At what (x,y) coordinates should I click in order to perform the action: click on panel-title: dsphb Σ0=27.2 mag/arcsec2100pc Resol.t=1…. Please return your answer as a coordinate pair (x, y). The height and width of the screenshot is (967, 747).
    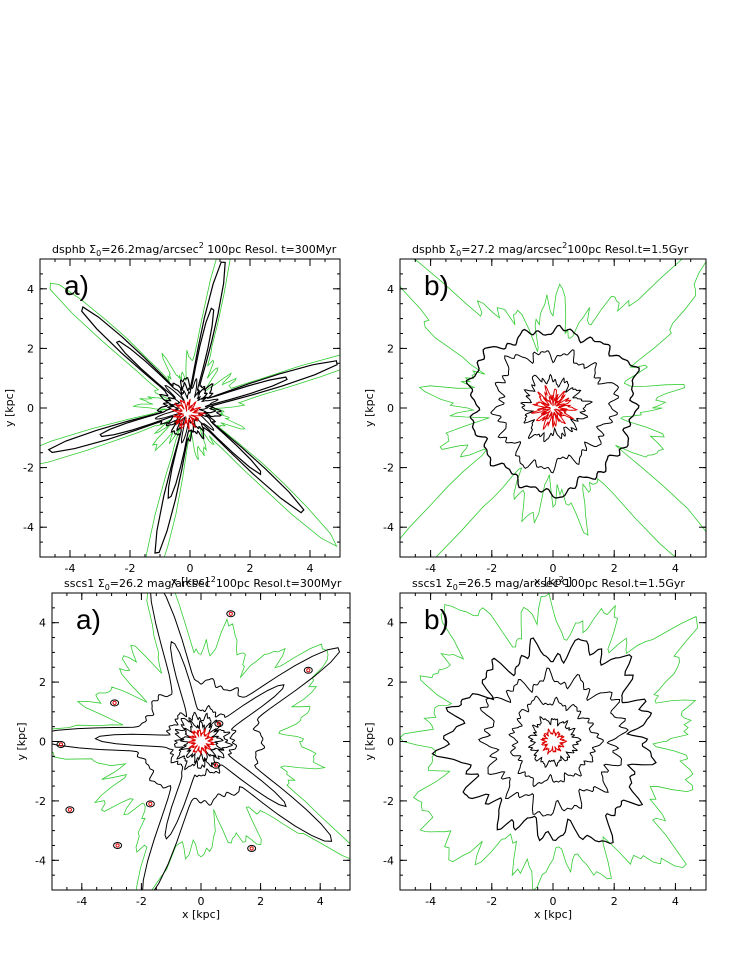
    Looking at the image, I should click on (550, 249).